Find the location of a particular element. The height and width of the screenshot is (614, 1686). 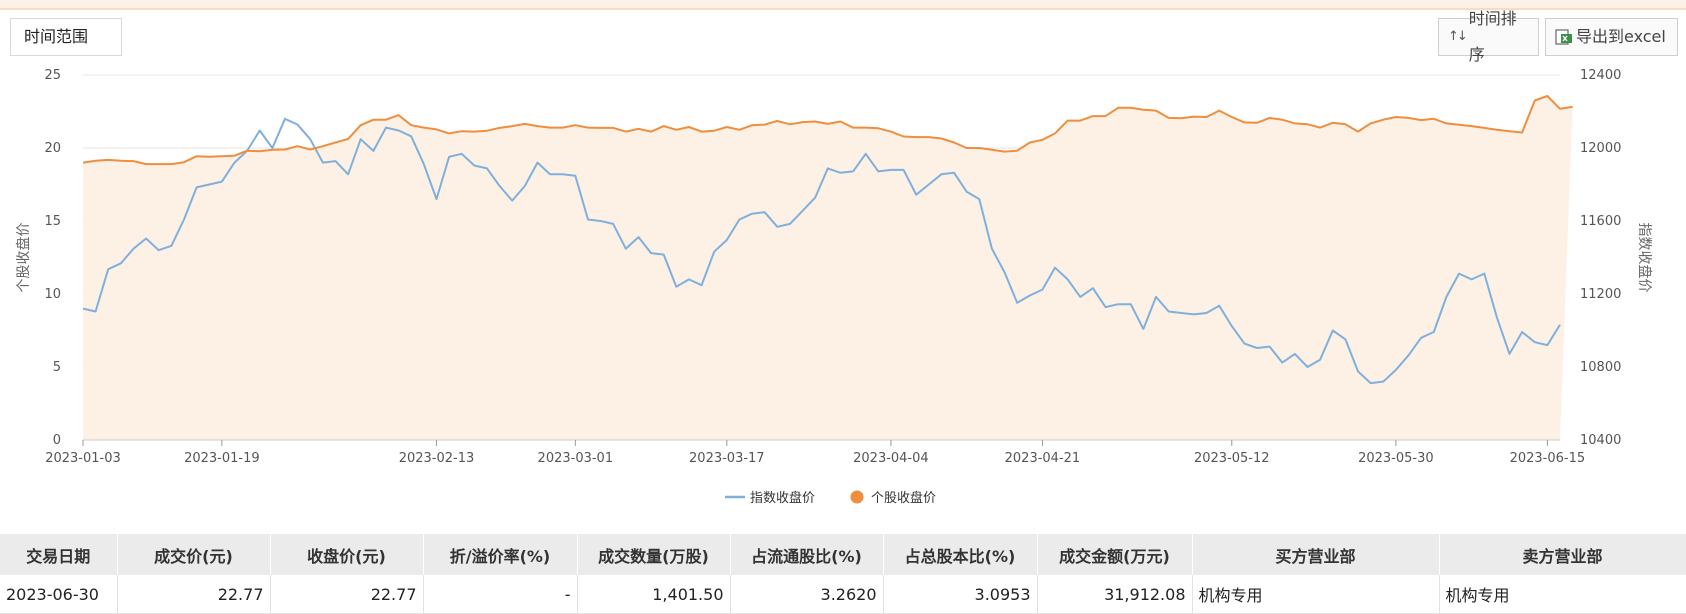

header-float-ratio: 占流通股比(%) is located at coordinates (807, 554).